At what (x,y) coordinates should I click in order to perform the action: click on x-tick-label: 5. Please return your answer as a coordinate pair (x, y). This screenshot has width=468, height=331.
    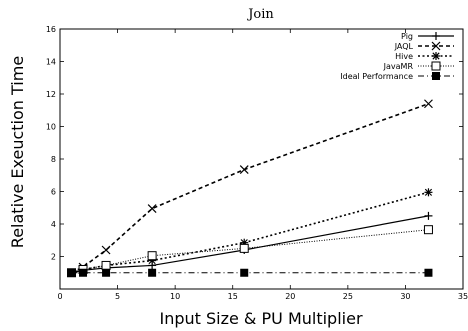
    Looking at the image, I should click on (117, 296).